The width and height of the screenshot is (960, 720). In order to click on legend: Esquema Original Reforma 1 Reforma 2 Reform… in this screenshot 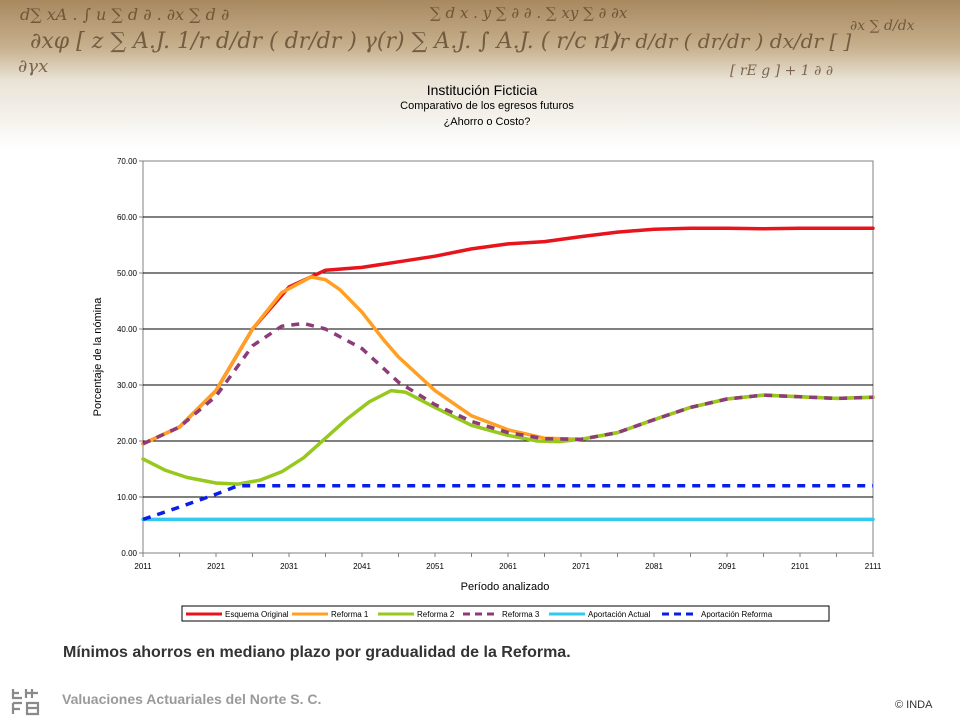, I will do `click(479, 614)`.